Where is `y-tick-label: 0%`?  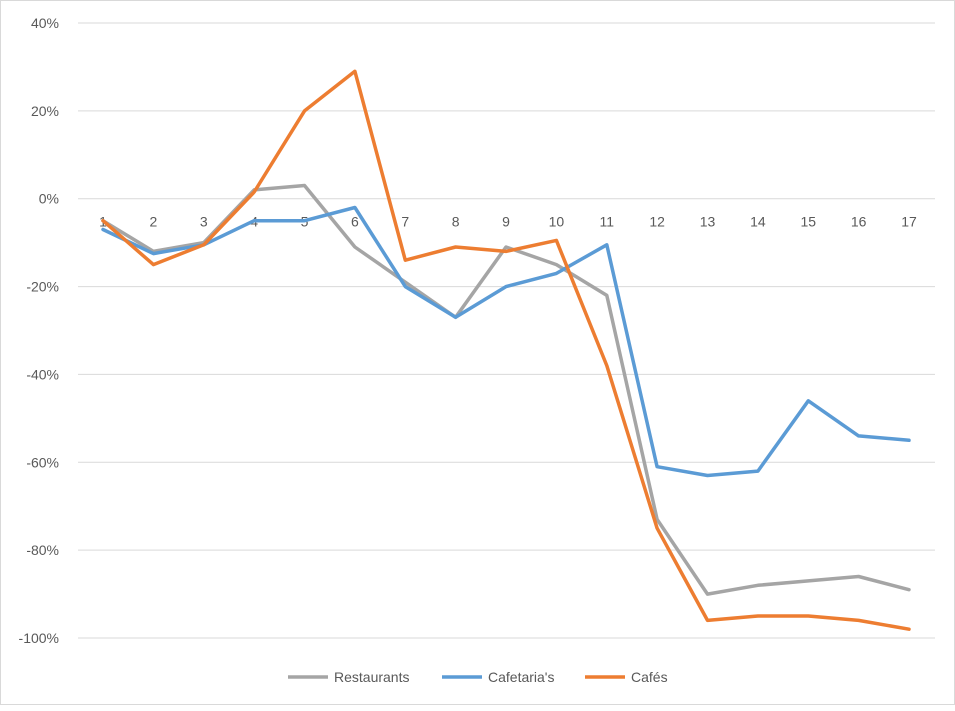
y-tick-label: 0% is located at coordinates (49, 199).